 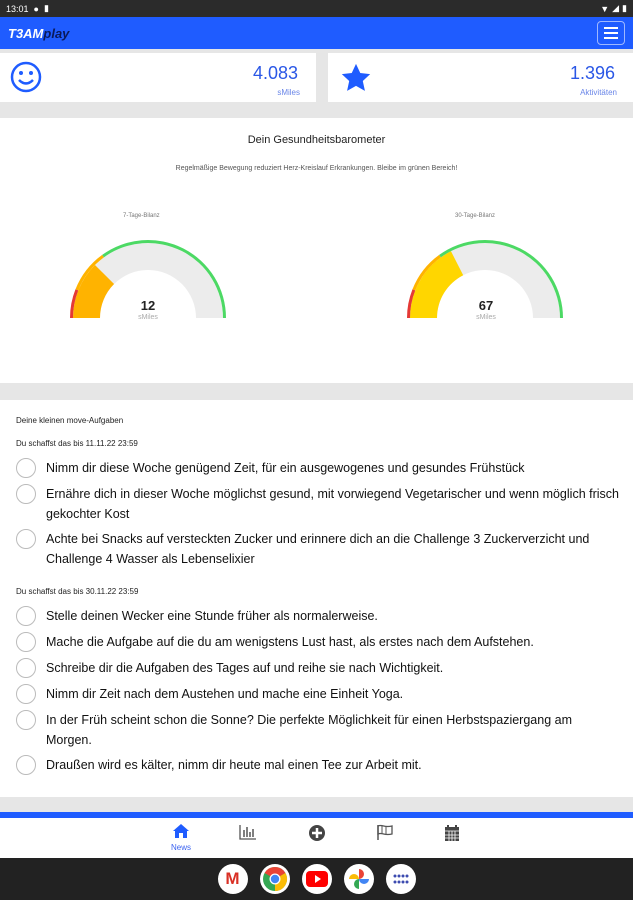 What do you see at coordinates (288, 92) in the screenshot?
I see `smiles-label: sMiles` at bounding box center [288, 92].